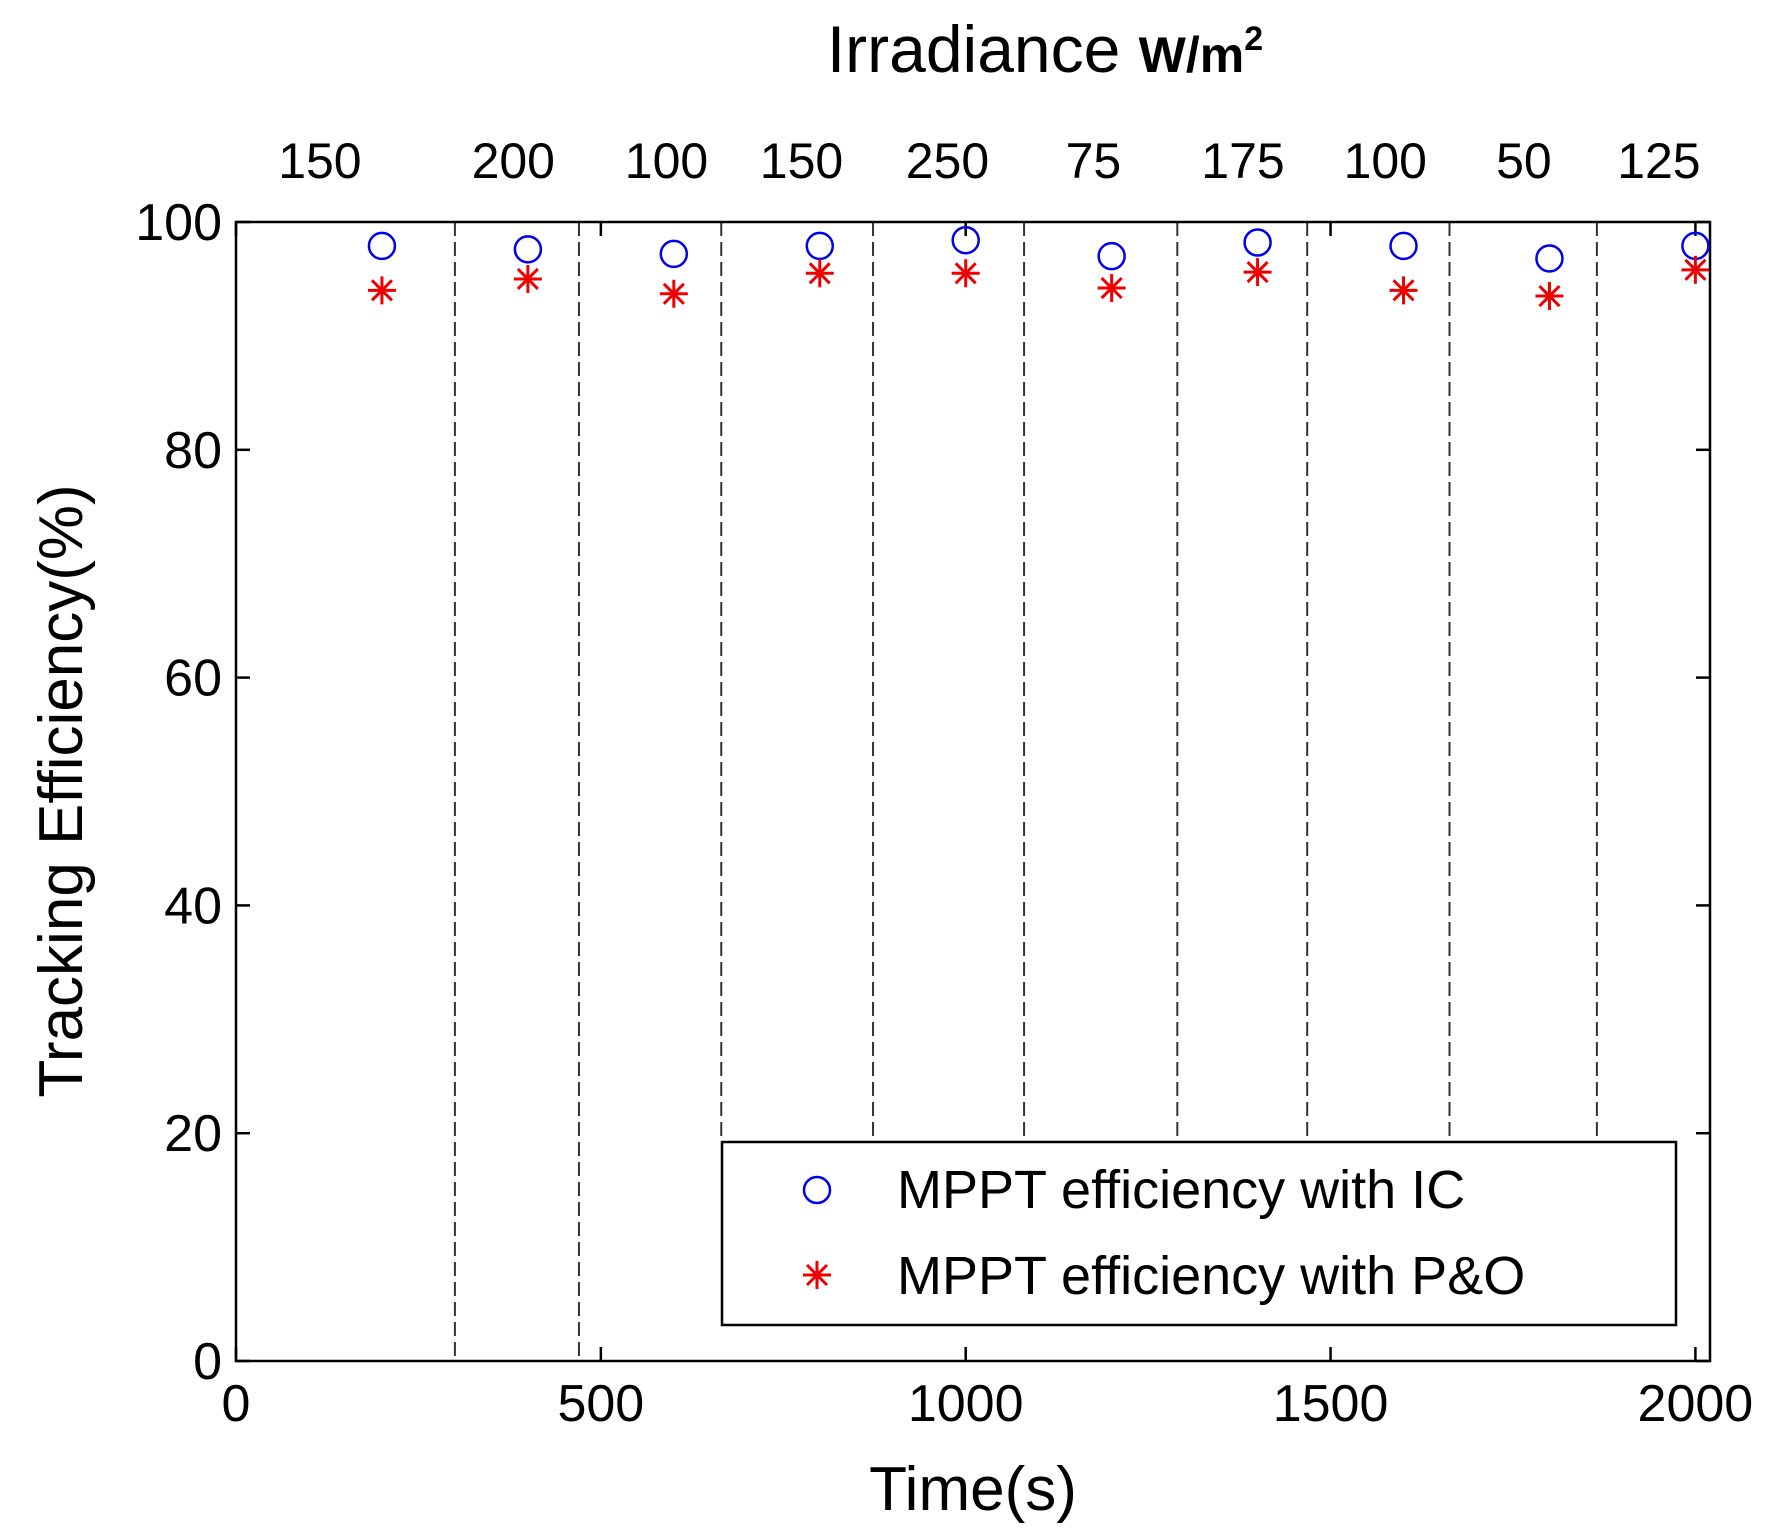 Image resolution: width=1775 pixels, height=1534 pixels. I want to click on chart-title-unit: W/m, so click(1192, 55).